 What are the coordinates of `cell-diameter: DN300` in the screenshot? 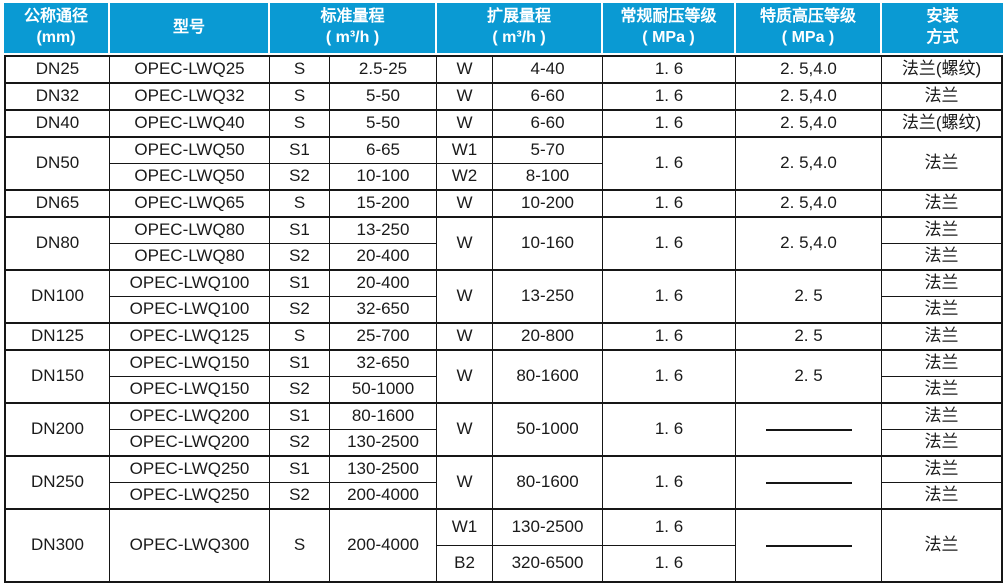 It's located at (57, 546).